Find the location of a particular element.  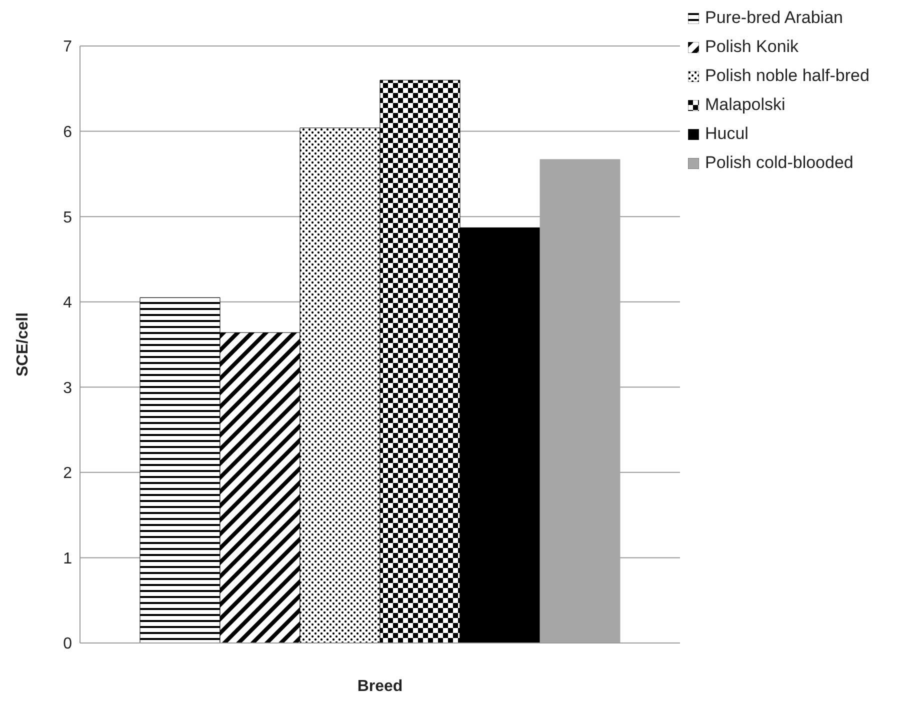

legend-label: Pure-bred Arabian is located at coordinates (774, 18).